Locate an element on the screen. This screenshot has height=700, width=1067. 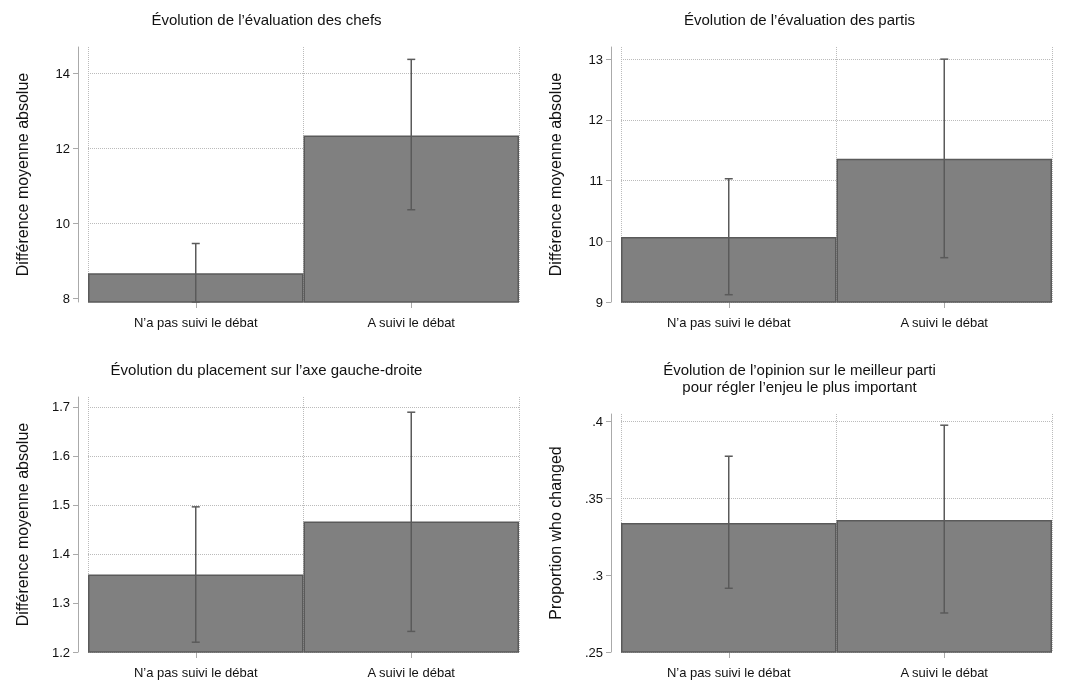
chart-title: Évolution du placement sur l’axe gauche-droite is located at coordinates (266, 369).